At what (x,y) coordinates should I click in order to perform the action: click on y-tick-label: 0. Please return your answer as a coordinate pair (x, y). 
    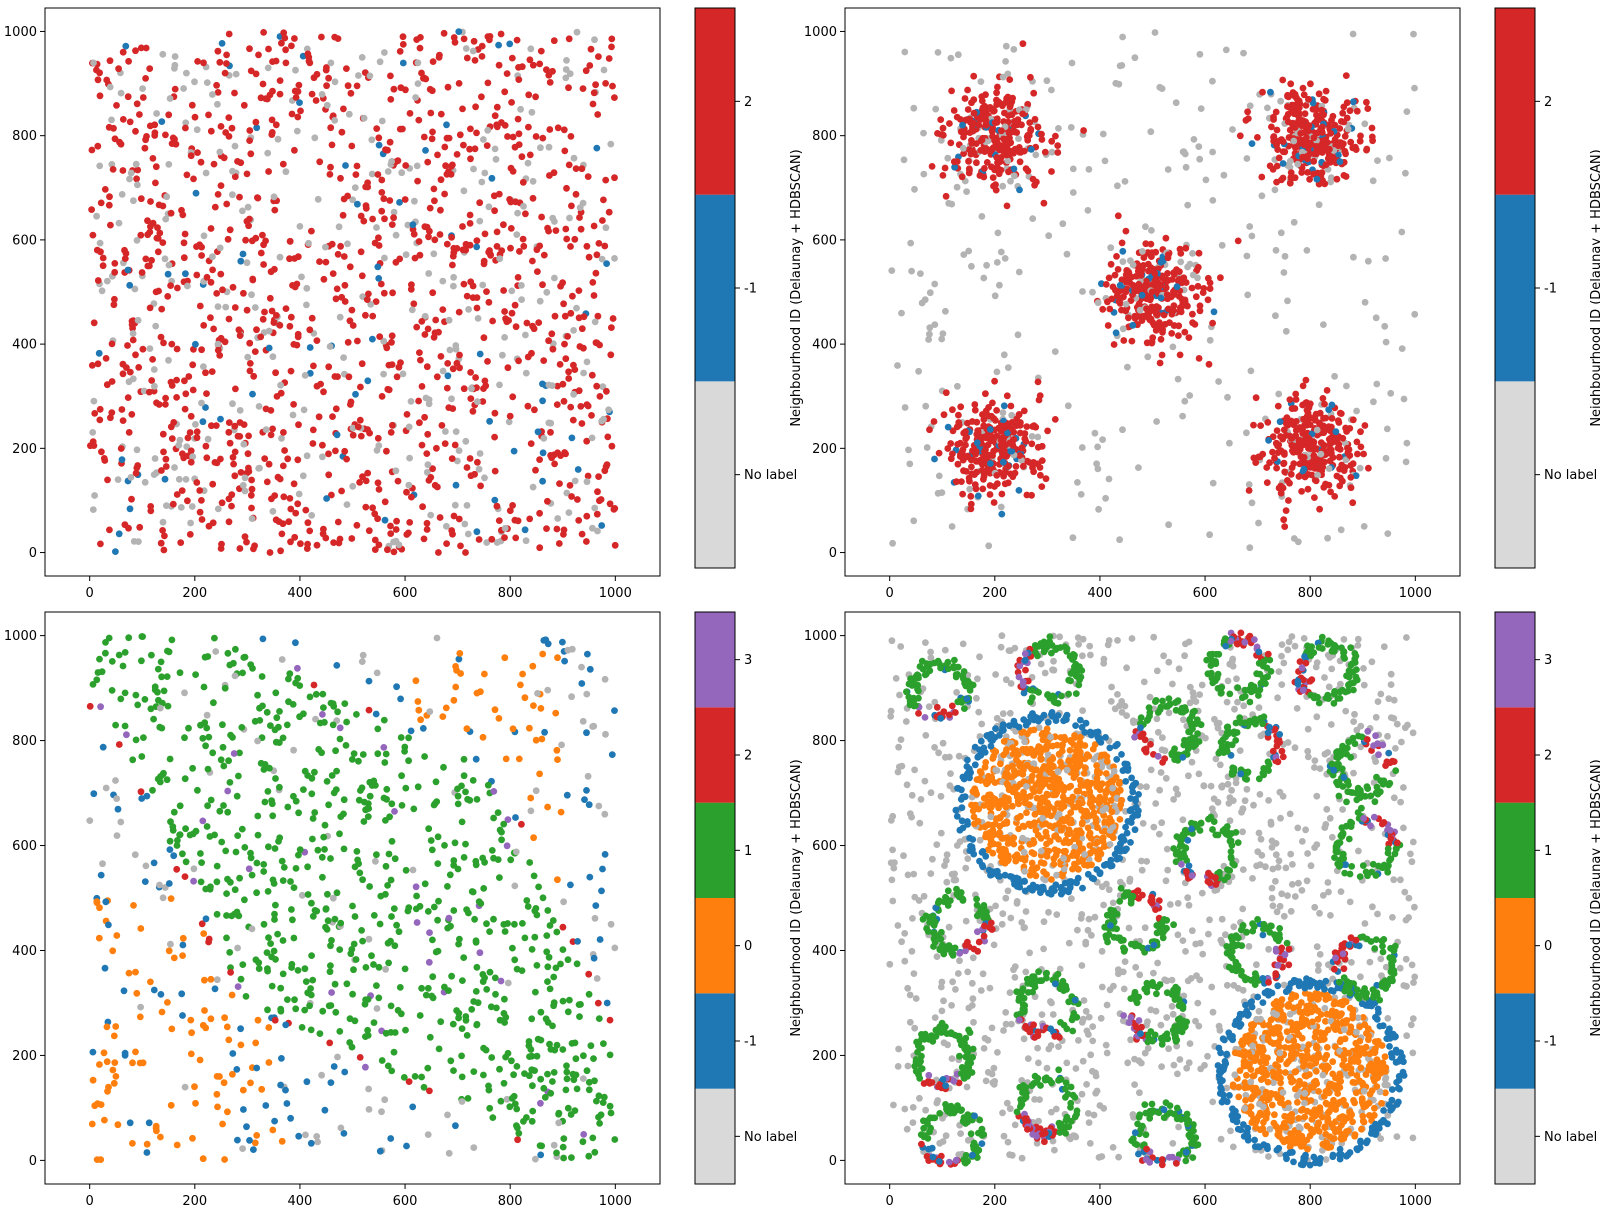
    Looking at the image, I should click on (33, 553).